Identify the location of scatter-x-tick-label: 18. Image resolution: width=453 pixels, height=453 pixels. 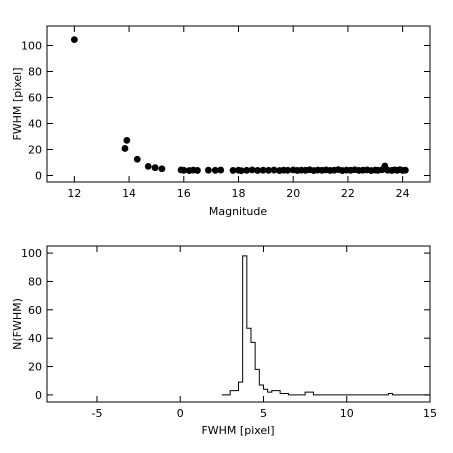
(239, 193).